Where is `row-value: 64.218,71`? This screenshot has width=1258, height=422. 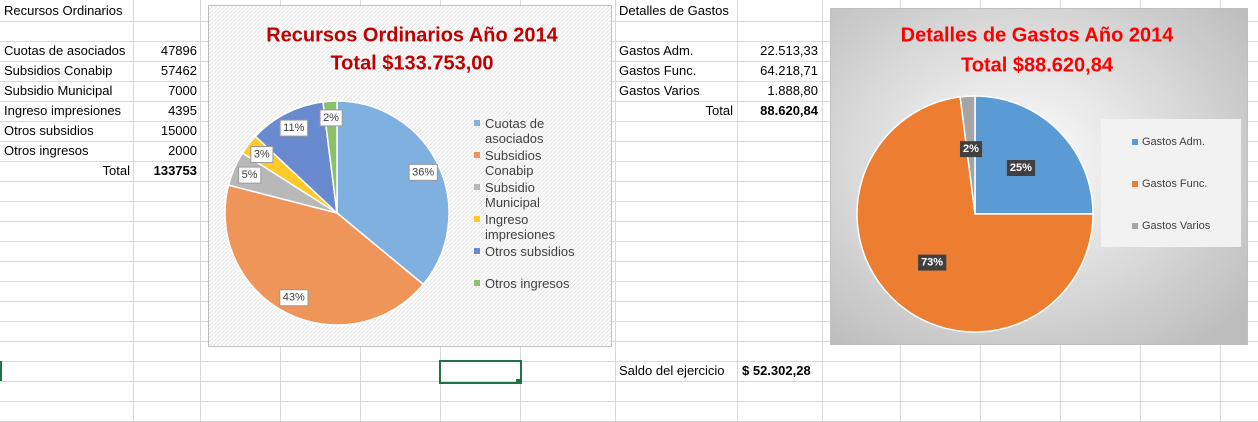
row-value: 64.218,71 is located at coordinates (789, 70).